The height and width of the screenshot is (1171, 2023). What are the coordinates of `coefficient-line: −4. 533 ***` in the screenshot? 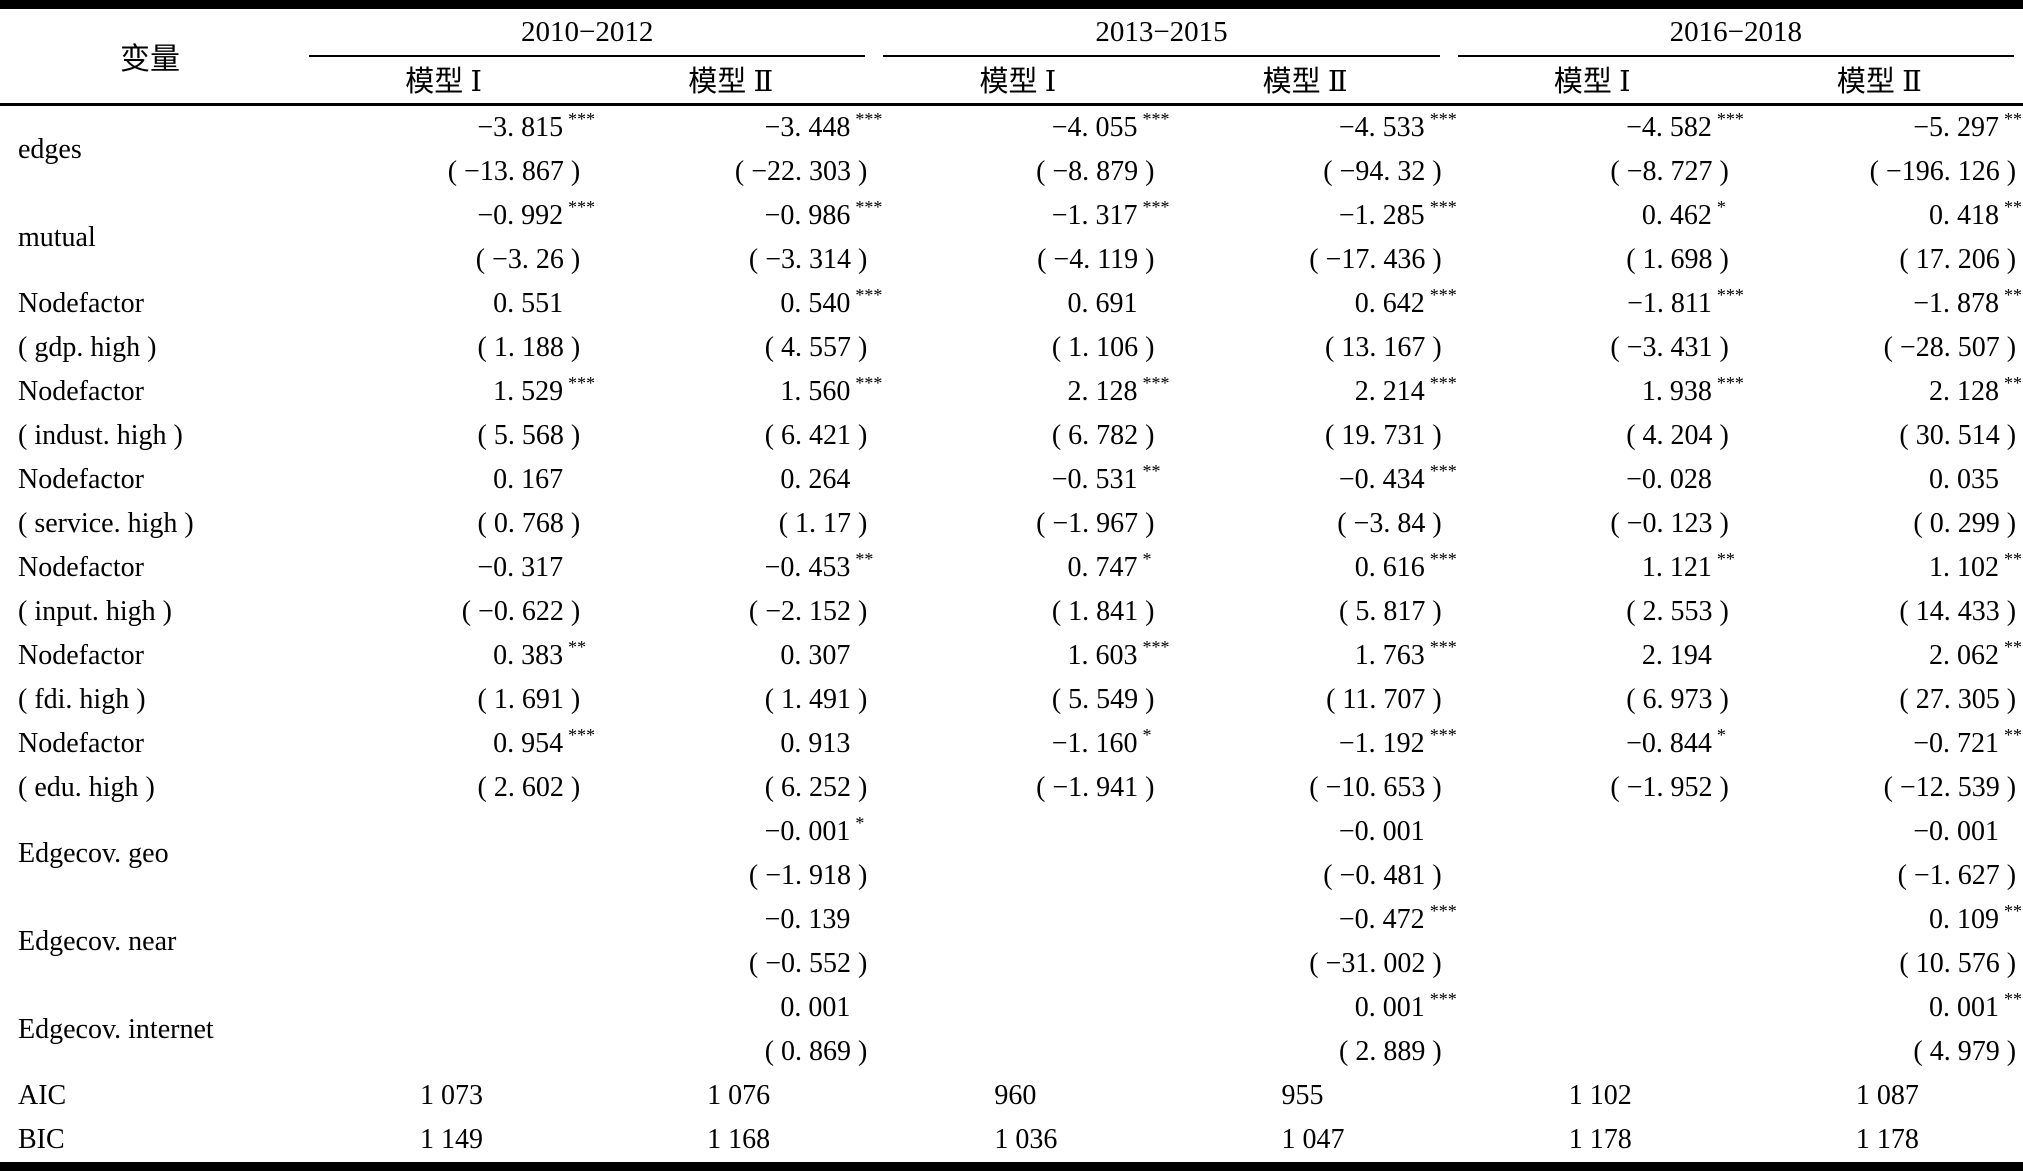 It's located at (1397, 126).